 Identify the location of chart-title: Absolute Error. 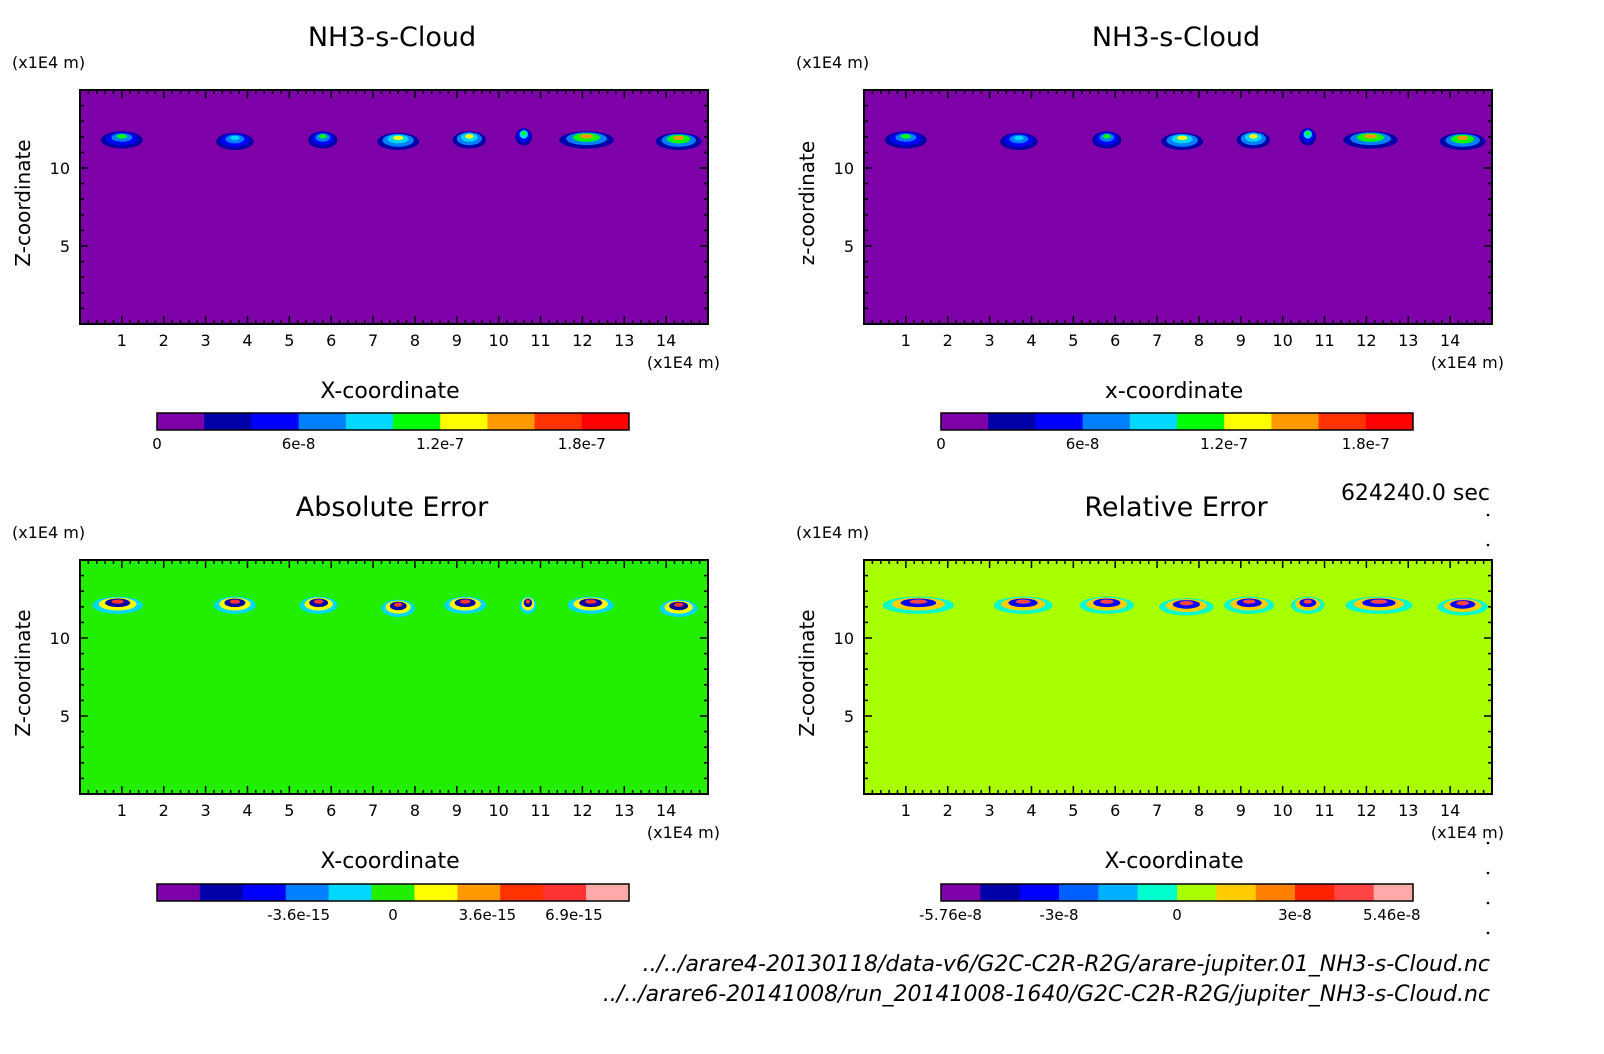
(392, 507).